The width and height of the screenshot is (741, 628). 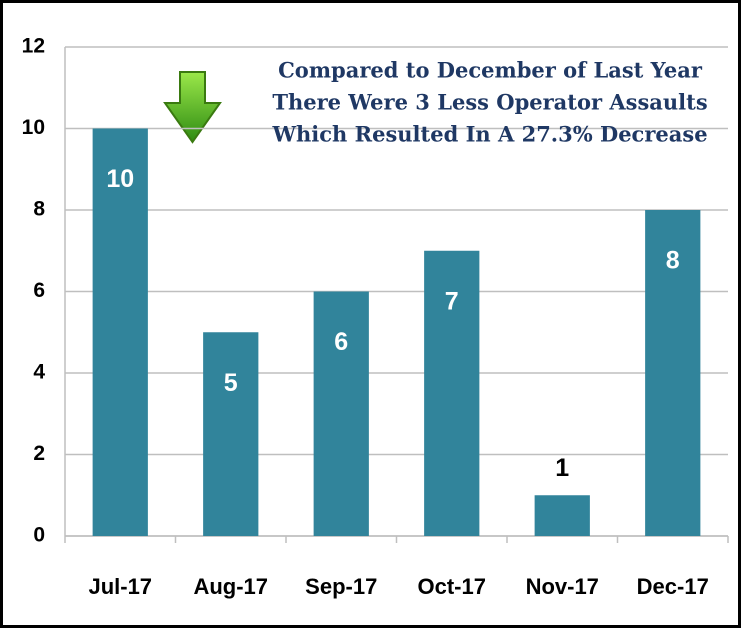 I want to click on data-label: 5, so click(x=231, y=383).